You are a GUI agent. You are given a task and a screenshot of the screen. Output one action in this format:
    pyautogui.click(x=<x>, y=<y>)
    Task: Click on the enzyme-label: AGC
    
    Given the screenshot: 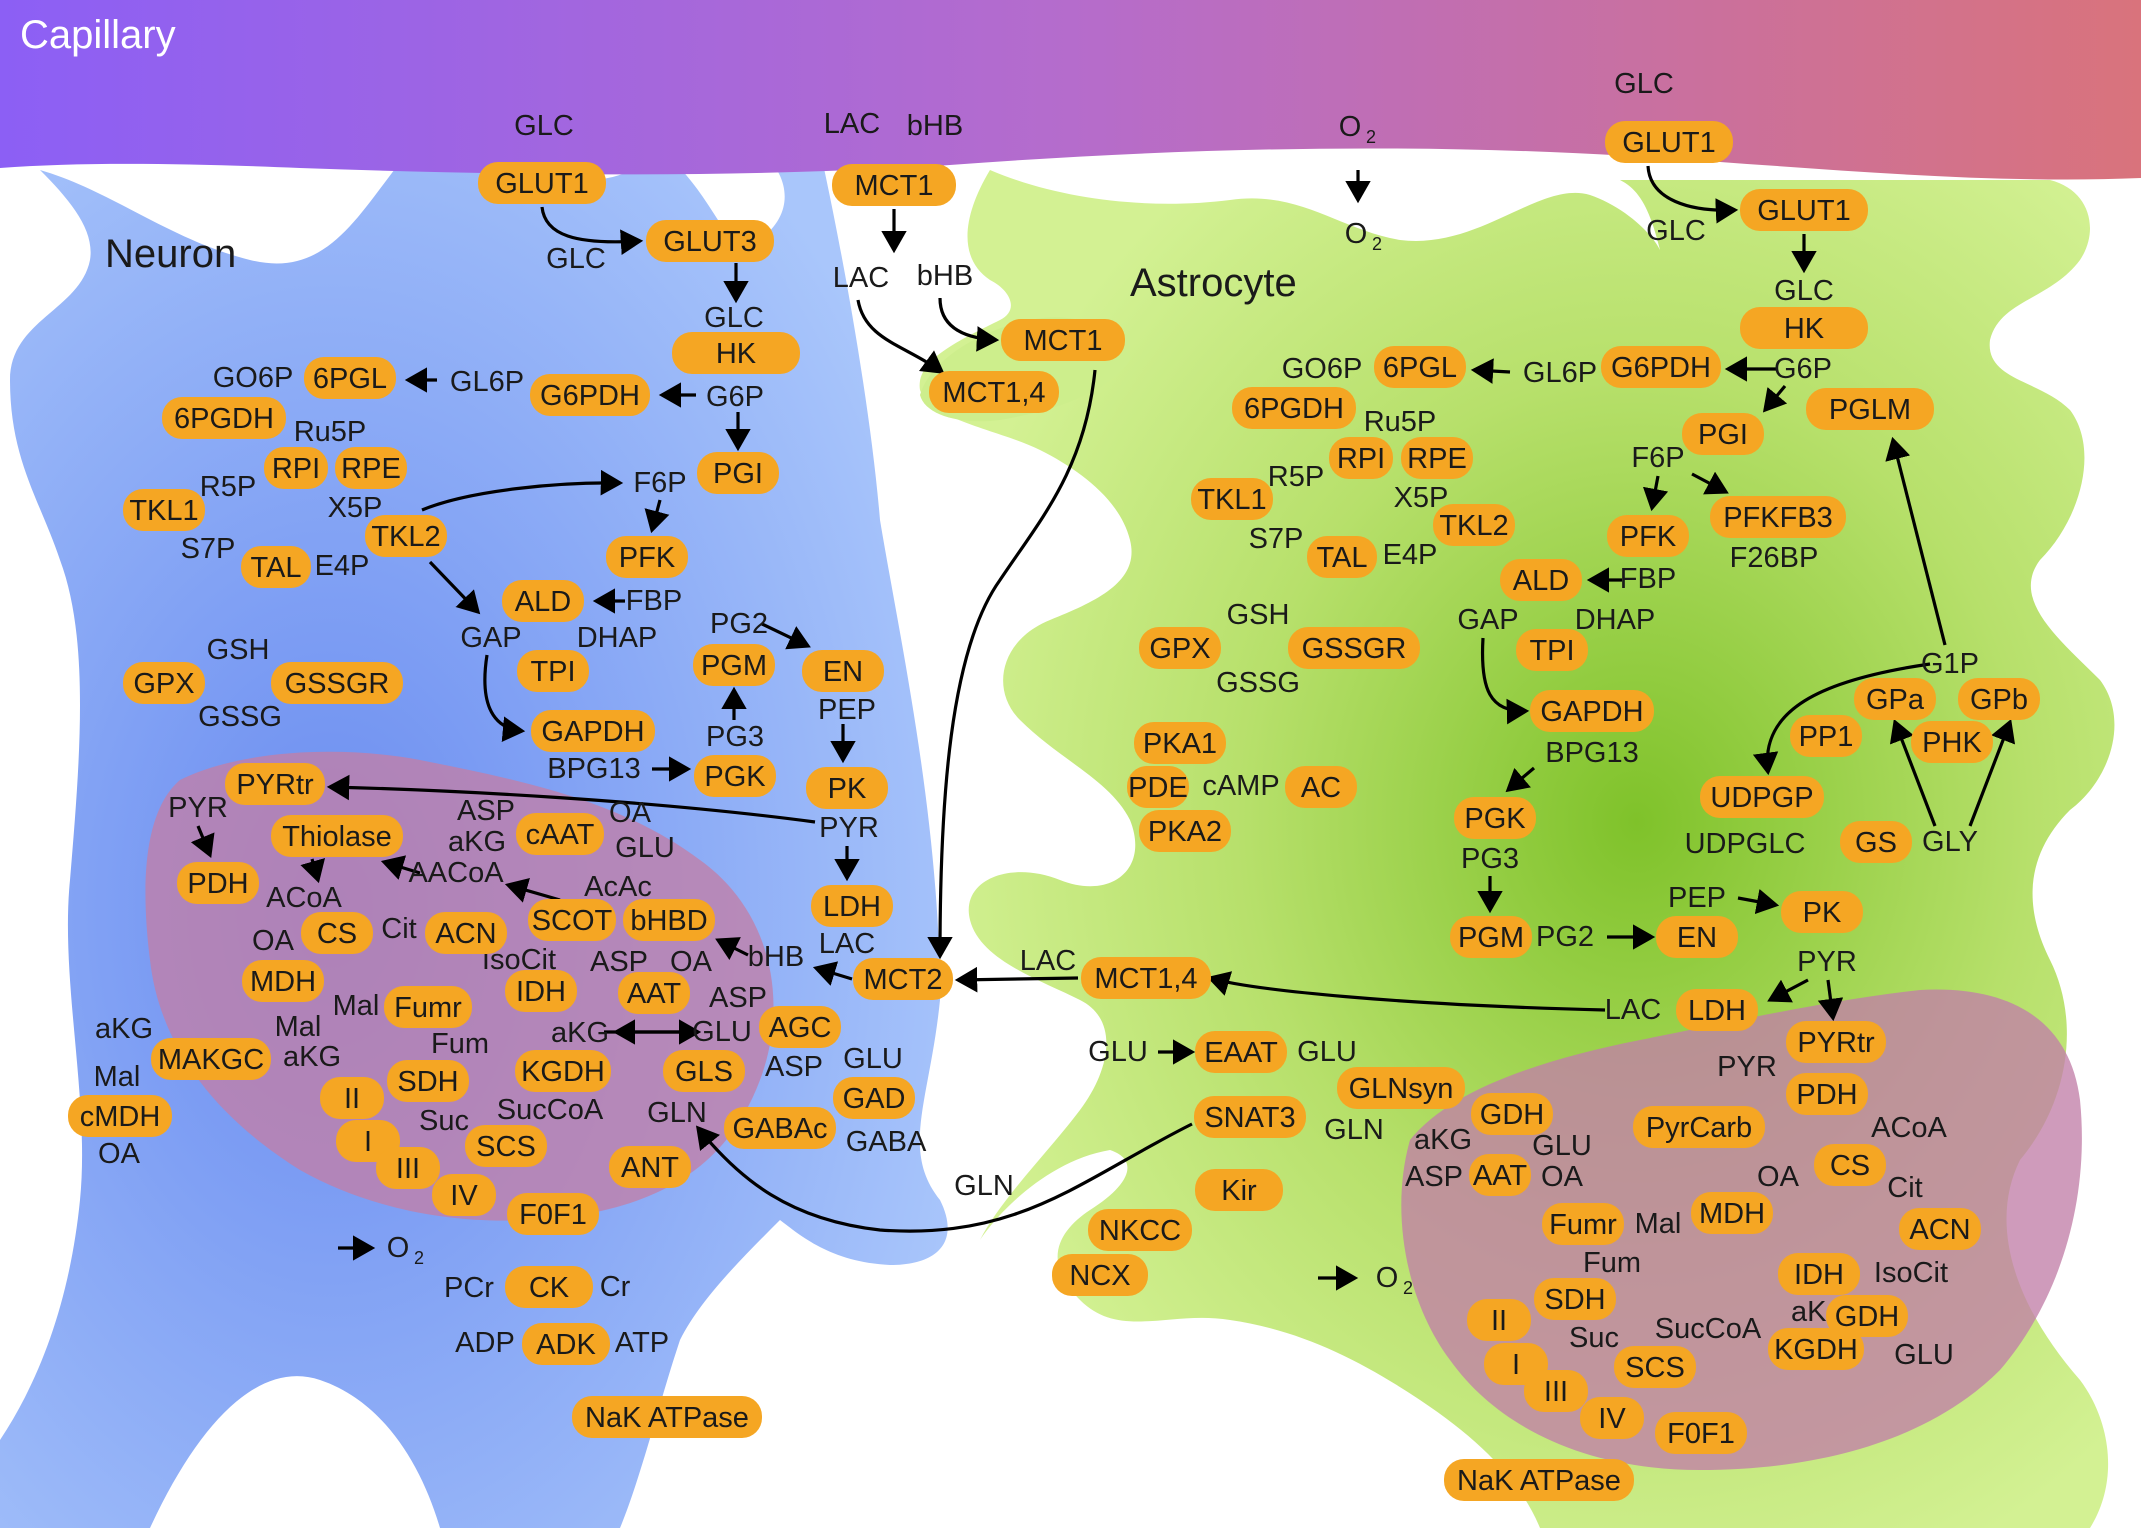 What is the action you would take?
    pyautogui.click(x=800, y=1028)
    